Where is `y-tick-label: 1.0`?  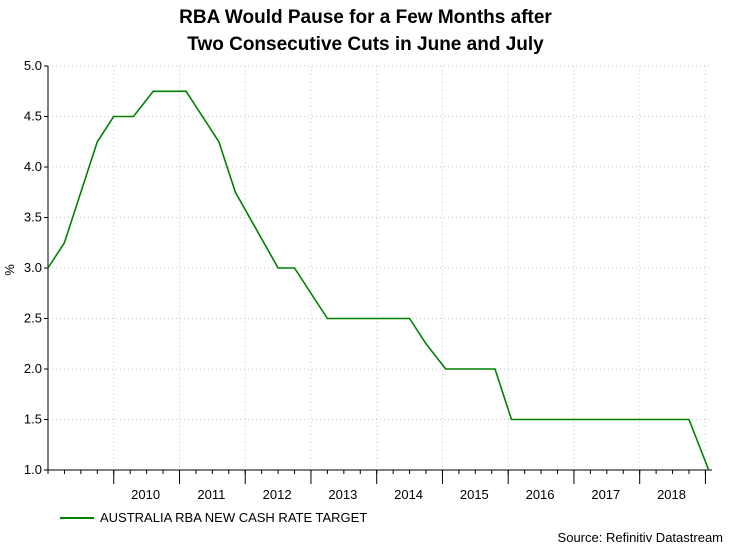 y-tick-label: 1.0 is located at coordinates (33, 469).